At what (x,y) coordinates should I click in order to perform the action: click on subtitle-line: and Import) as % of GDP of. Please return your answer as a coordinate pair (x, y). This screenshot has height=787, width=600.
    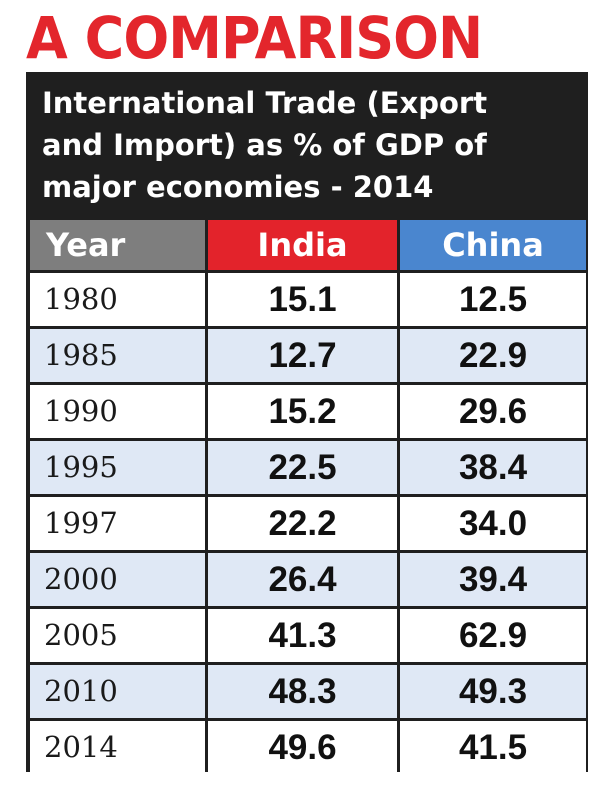
    Looking at the image, I should click on (264, 145).